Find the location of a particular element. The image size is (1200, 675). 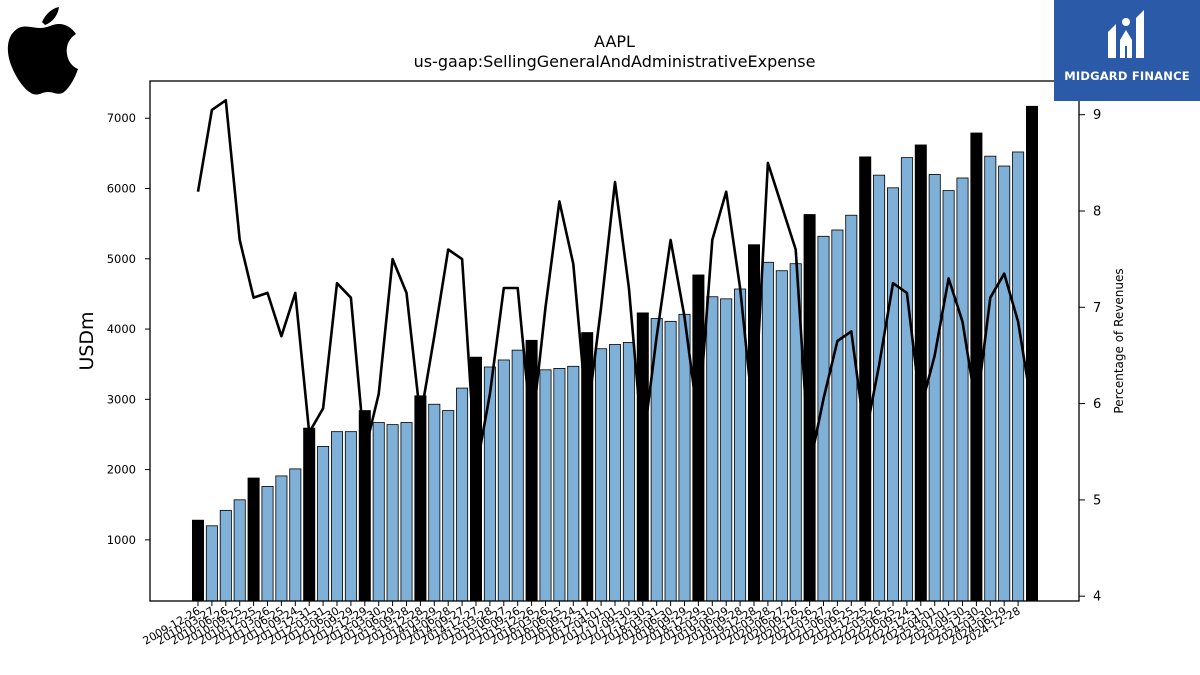

y2-tick-label: 8 is located at coordinates (1097, 212).